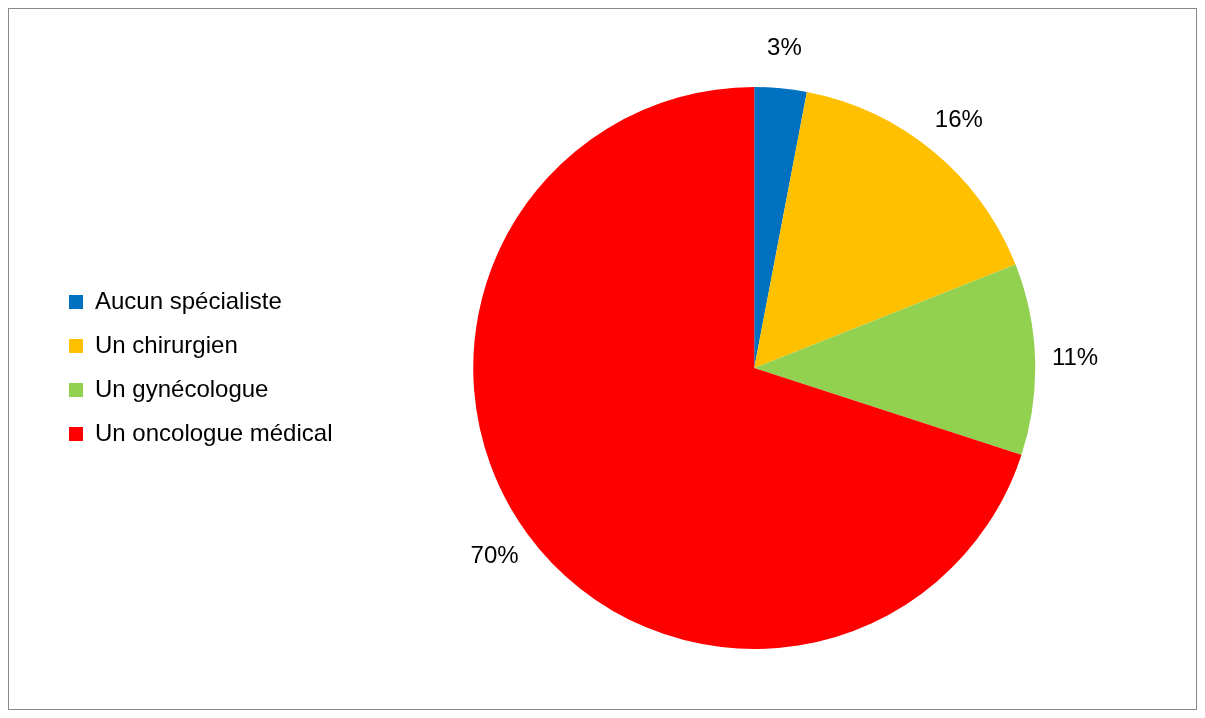 This screenshot has height=718, width=1205. Describe the element at coordinates (166, 344) in the screenshot. I see `legend-label: Un chirurgien` at that location.